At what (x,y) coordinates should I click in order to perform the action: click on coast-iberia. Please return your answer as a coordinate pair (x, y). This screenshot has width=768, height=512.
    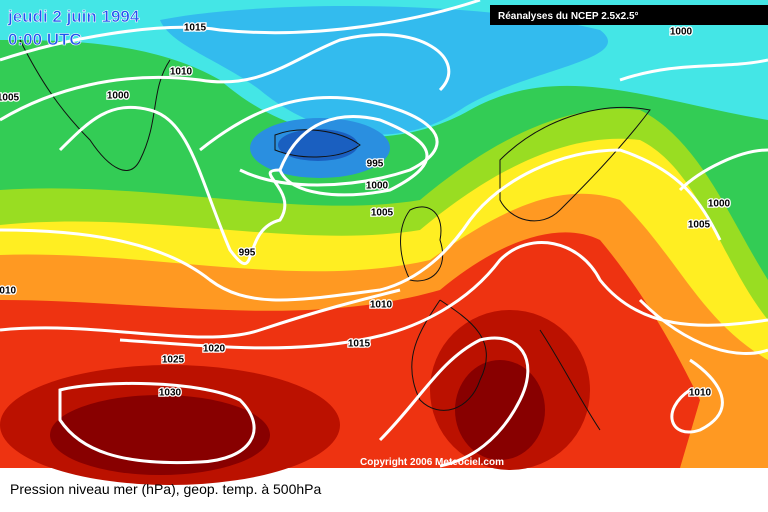
    Looking at the image, I should click on (449, 355).